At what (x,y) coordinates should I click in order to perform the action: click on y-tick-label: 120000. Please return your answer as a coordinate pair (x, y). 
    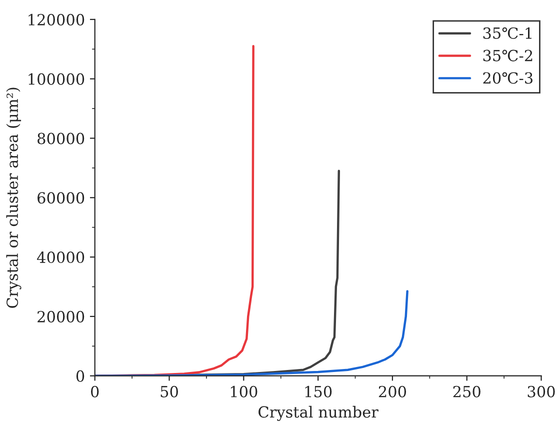
    Looking at the image, I should click on (56, 20).